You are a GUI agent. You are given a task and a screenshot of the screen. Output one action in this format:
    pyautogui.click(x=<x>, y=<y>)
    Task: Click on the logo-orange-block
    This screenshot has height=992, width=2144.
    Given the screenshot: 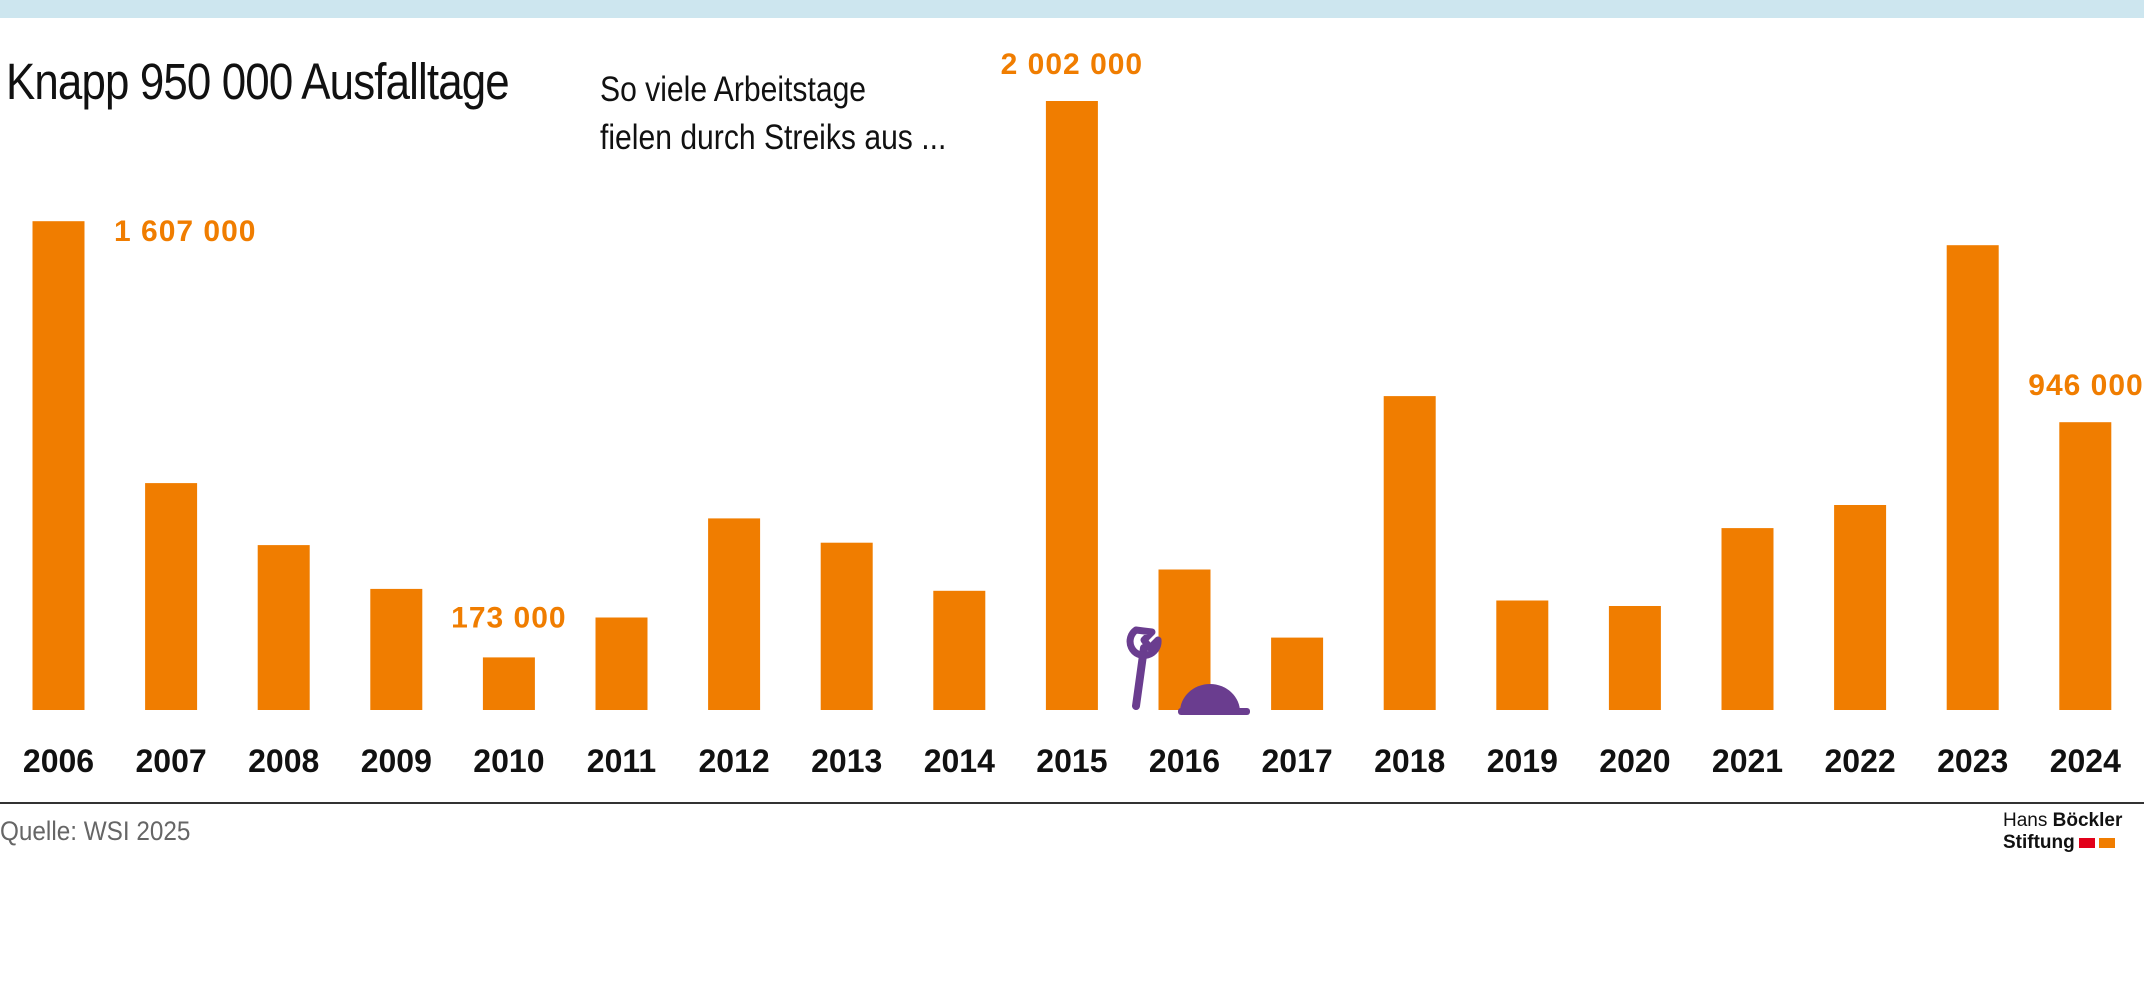 What is the action you would take?
    pyautogui.click(x=2106, y=843)
    